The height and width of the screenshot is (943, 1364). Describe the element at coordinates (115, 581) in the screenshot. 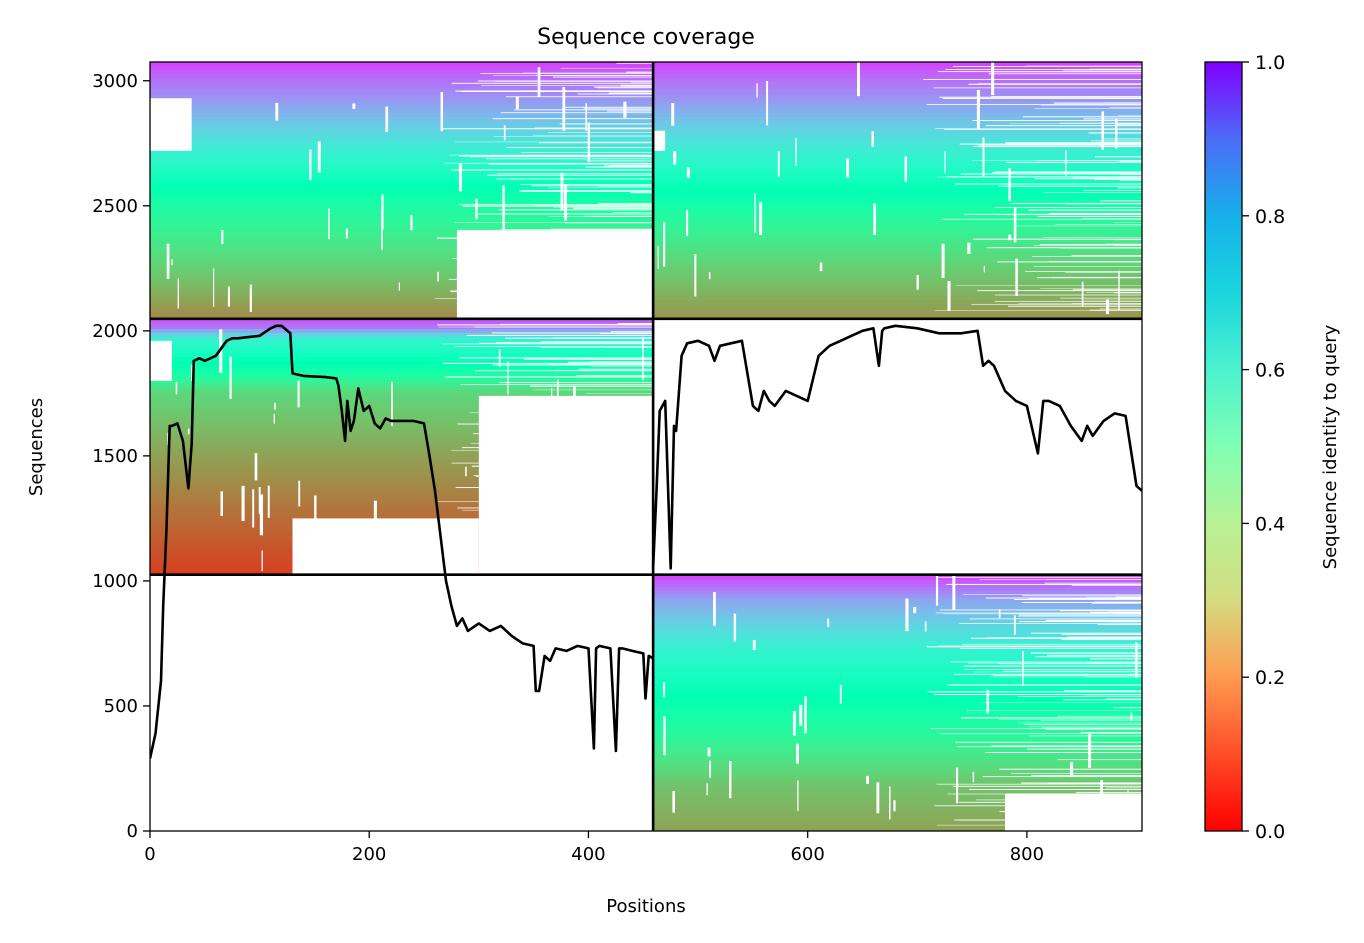

I see `y-tick-label: 1000` at that location.